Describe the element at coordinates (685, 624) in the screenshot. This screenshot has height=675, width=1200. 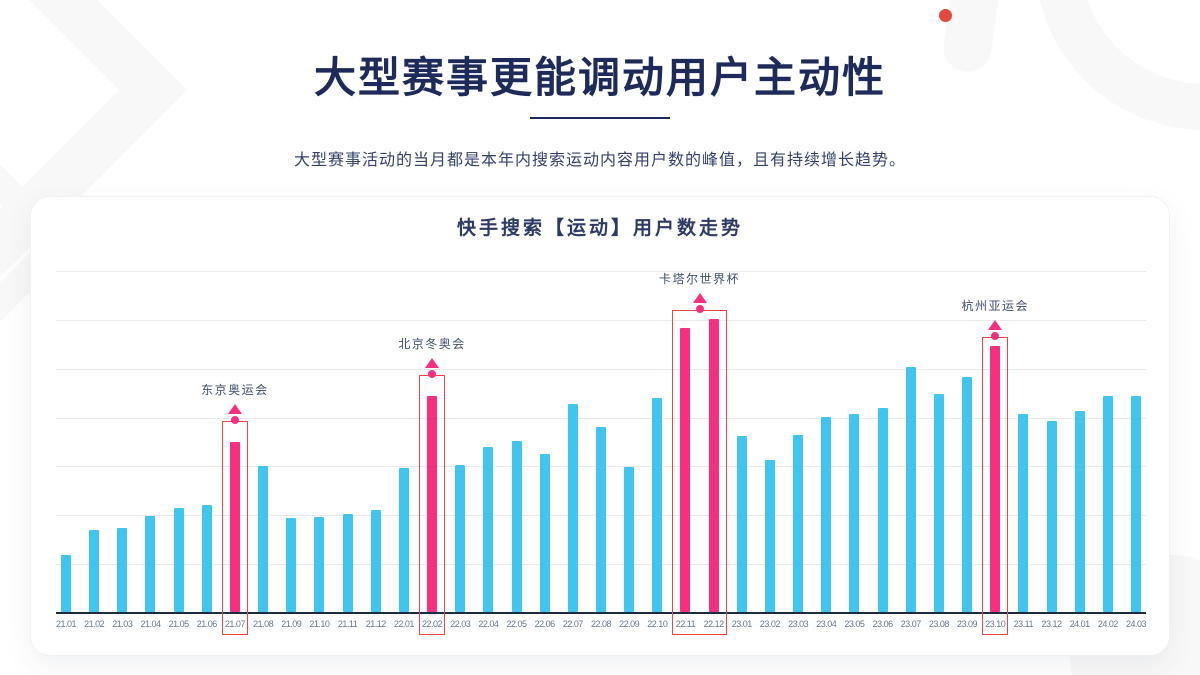
I see `x-tick-label: 22.11` at that location.